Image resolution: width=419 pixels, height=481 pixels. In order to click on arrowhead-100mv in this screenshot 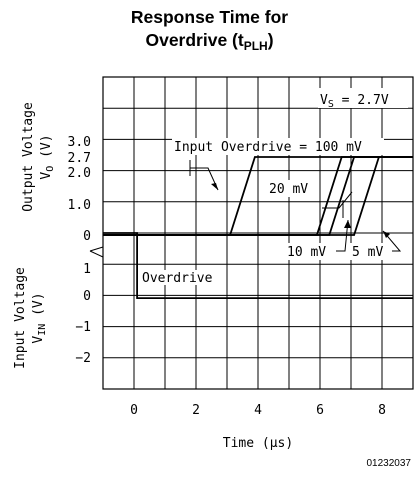, I will do `click(214, 186)`.